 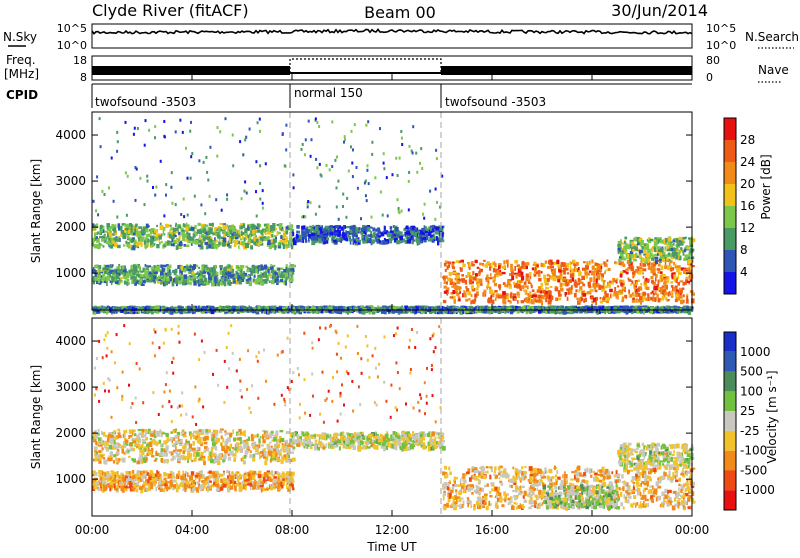 What do you see at coordinates (145, 102) in the screenshot?
I see `cpid-segment-1: twofsound -3503` at bounding box center [145, 102].